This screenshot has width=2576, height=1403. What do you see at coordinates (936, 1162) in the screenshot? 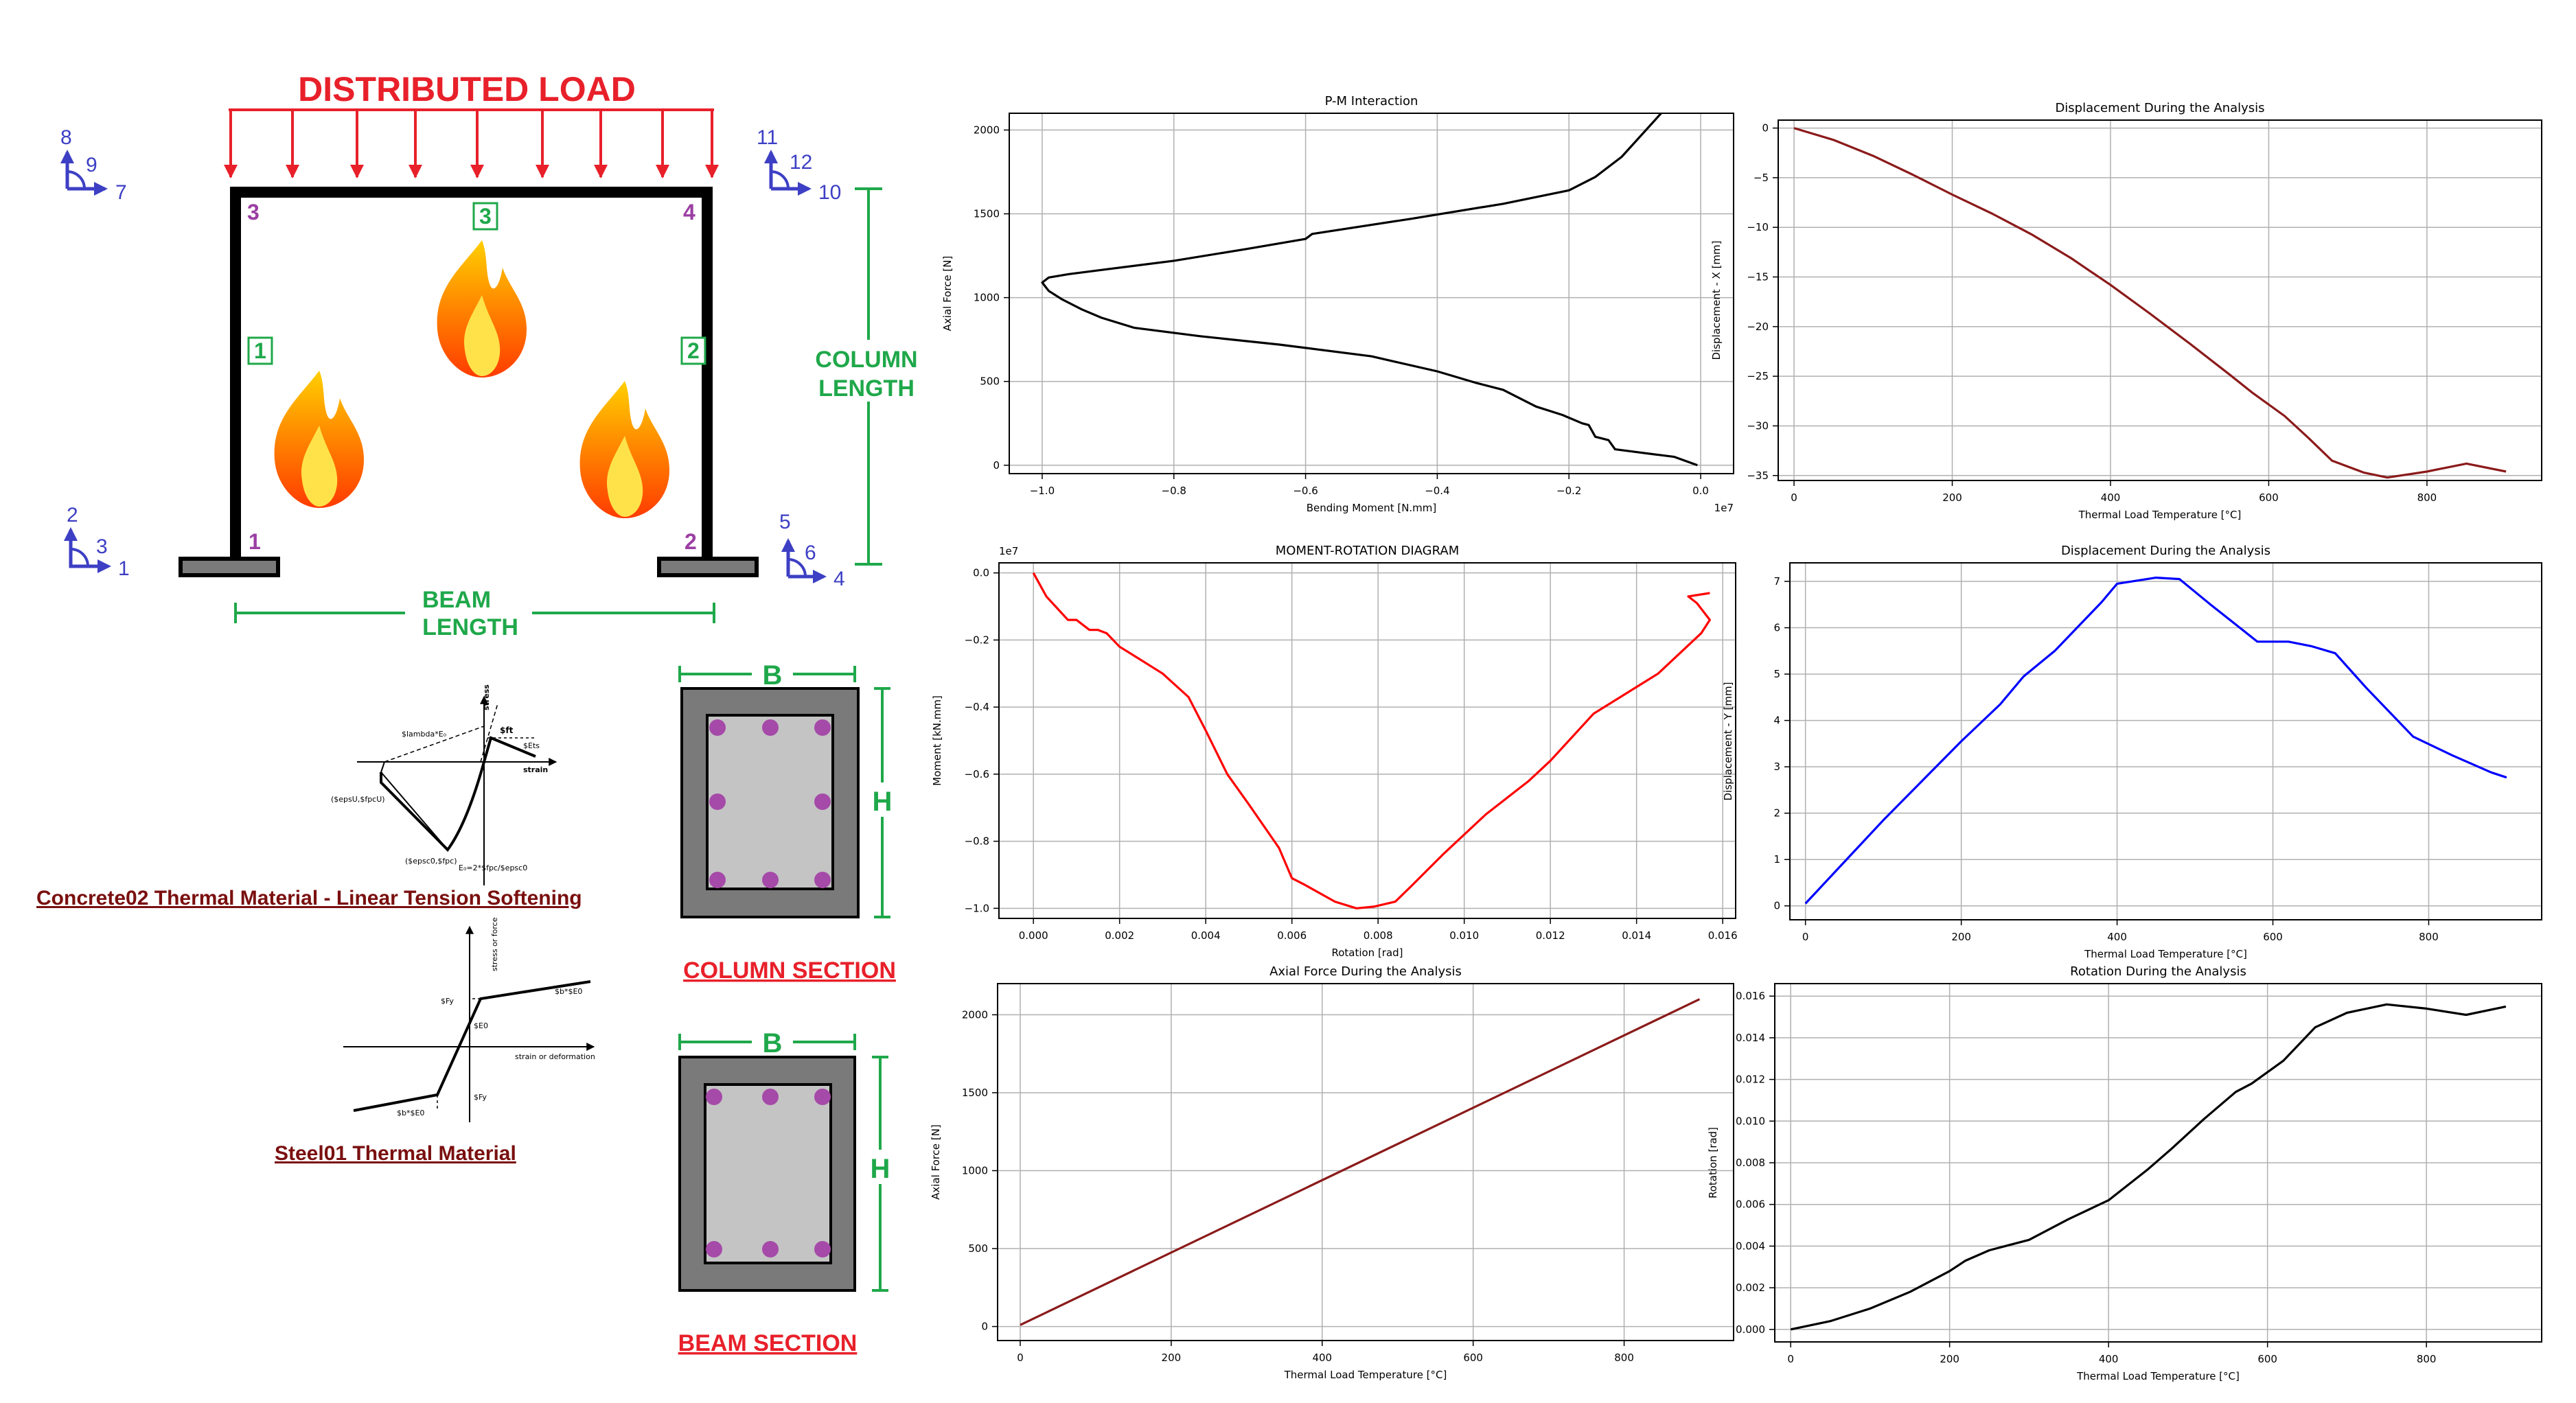
I see `y-axis-label: Axial Force [N]` at bounding box center [936, 1162].